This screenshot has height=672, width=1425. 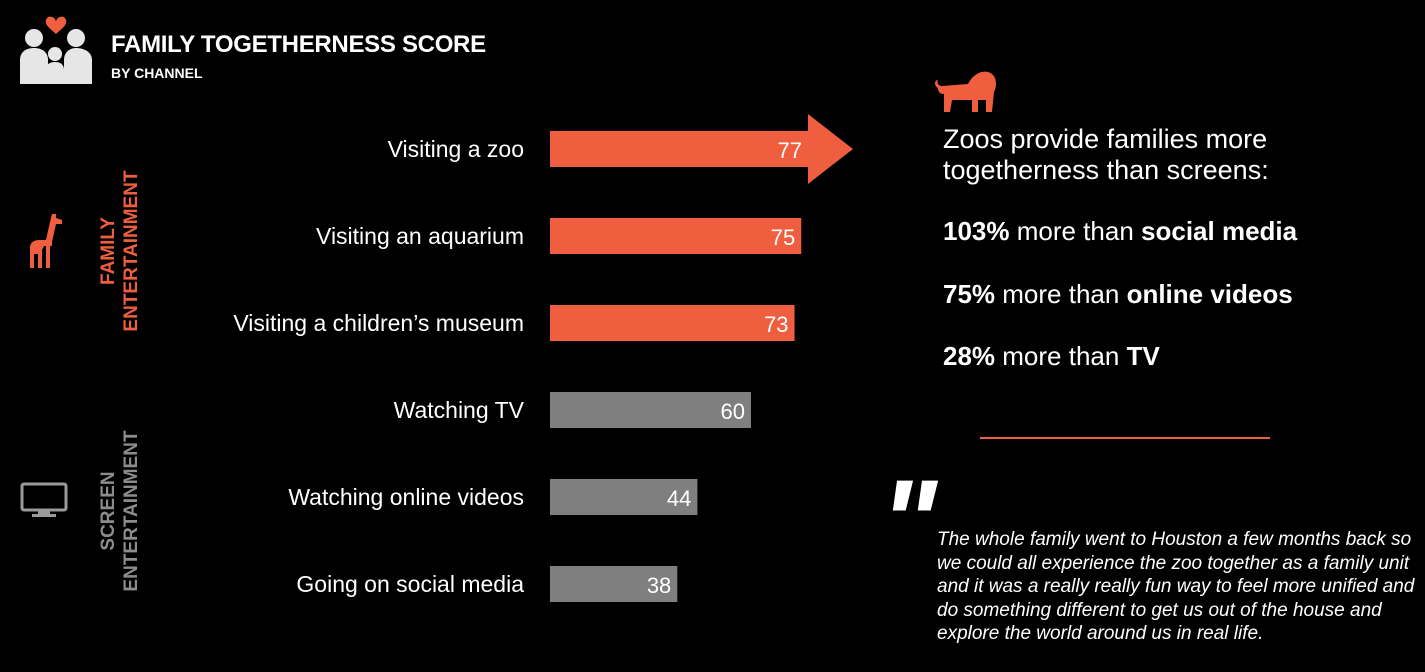 What do you see at coordinates (908, 522) in the screenshot?
I see `quote-mark: "` at bounding box center [908, 522].